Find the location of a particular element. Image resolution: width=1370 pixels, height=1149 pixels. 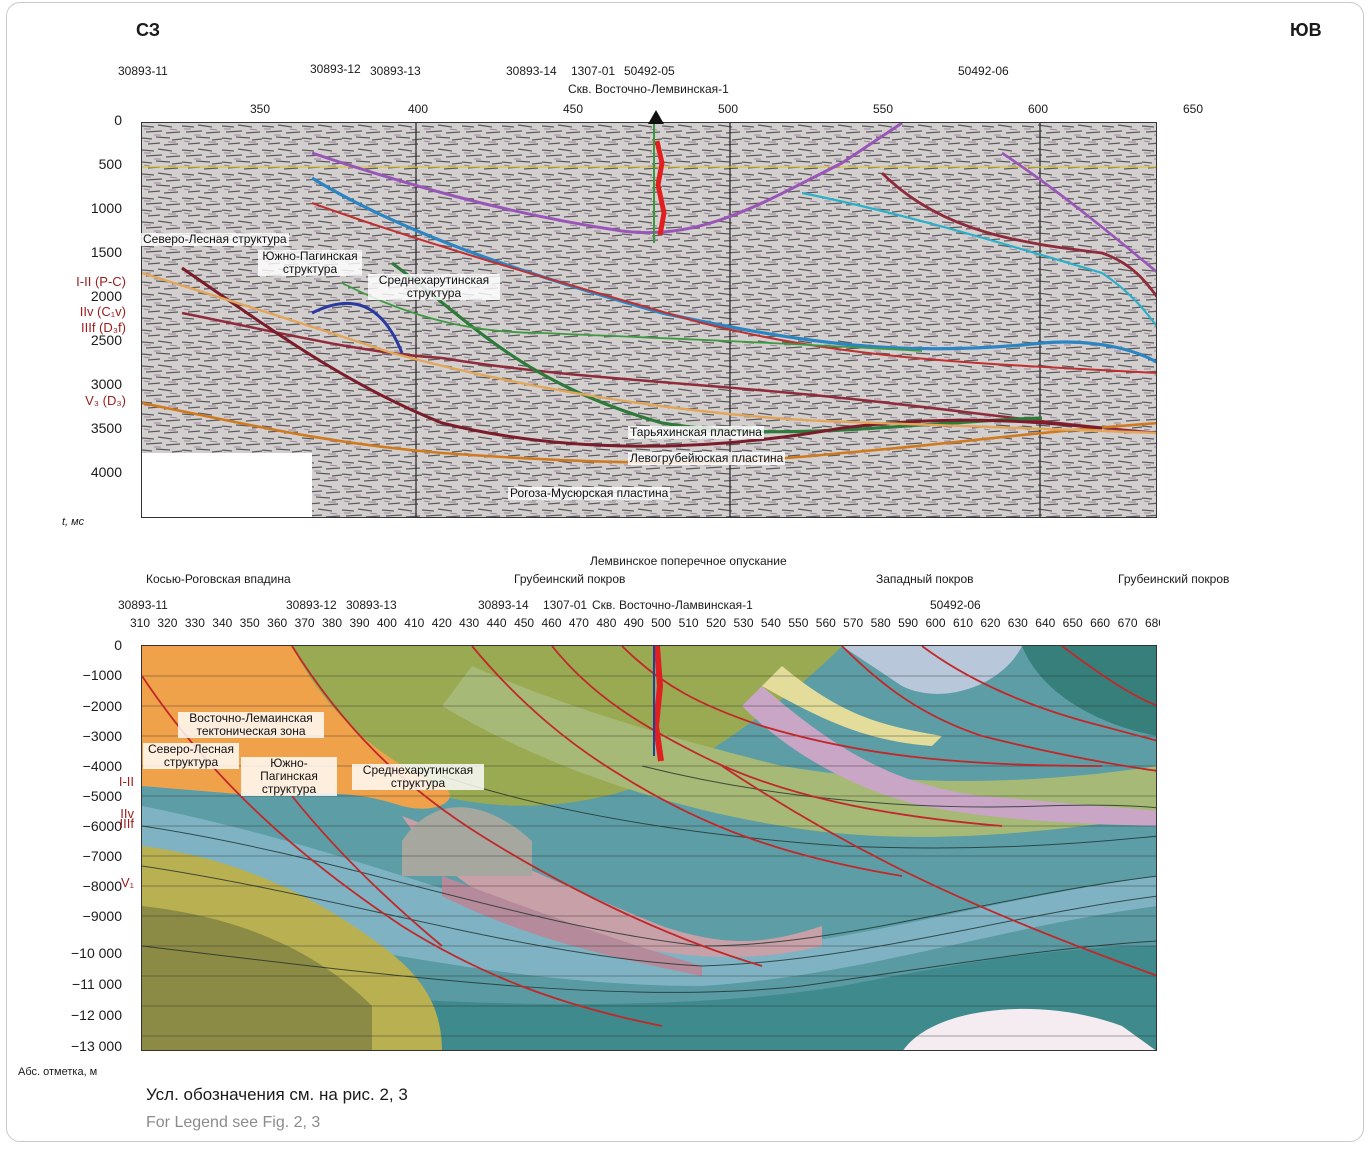

bottom-zone-title: Лемвинское поперечное опускание is located at coordinates (688, 561).